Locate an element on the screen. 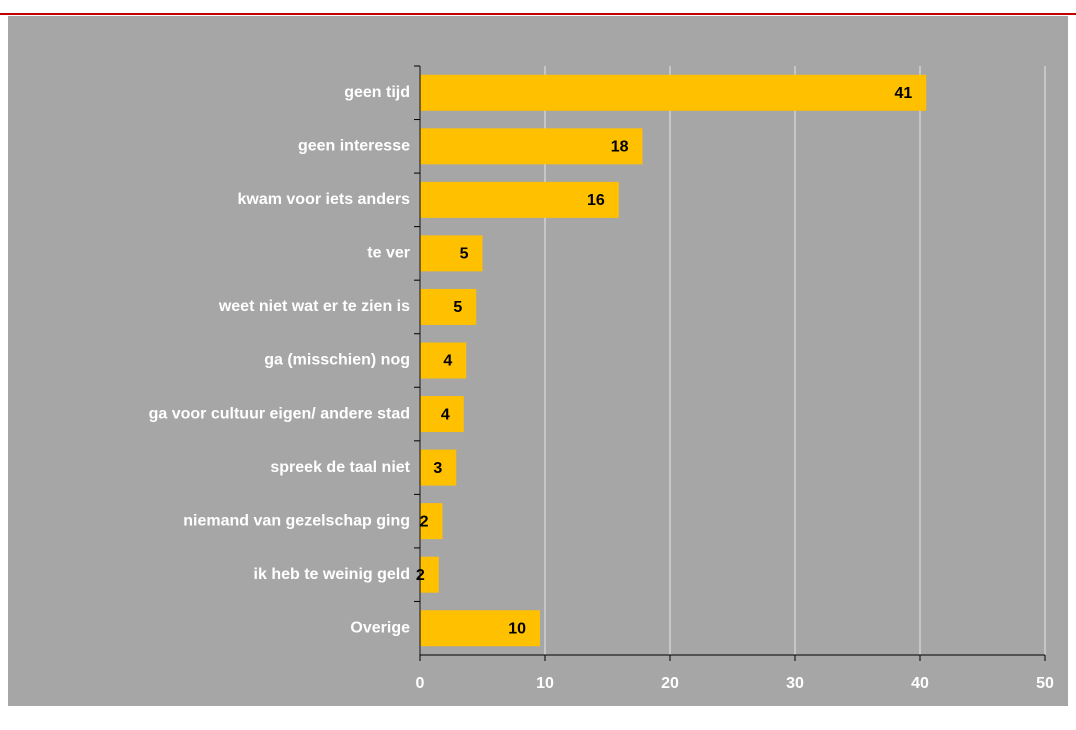 The image size is (1076, 730). y-tick-label: weet niet wat er te zien is is located at coordinates (314, 306).